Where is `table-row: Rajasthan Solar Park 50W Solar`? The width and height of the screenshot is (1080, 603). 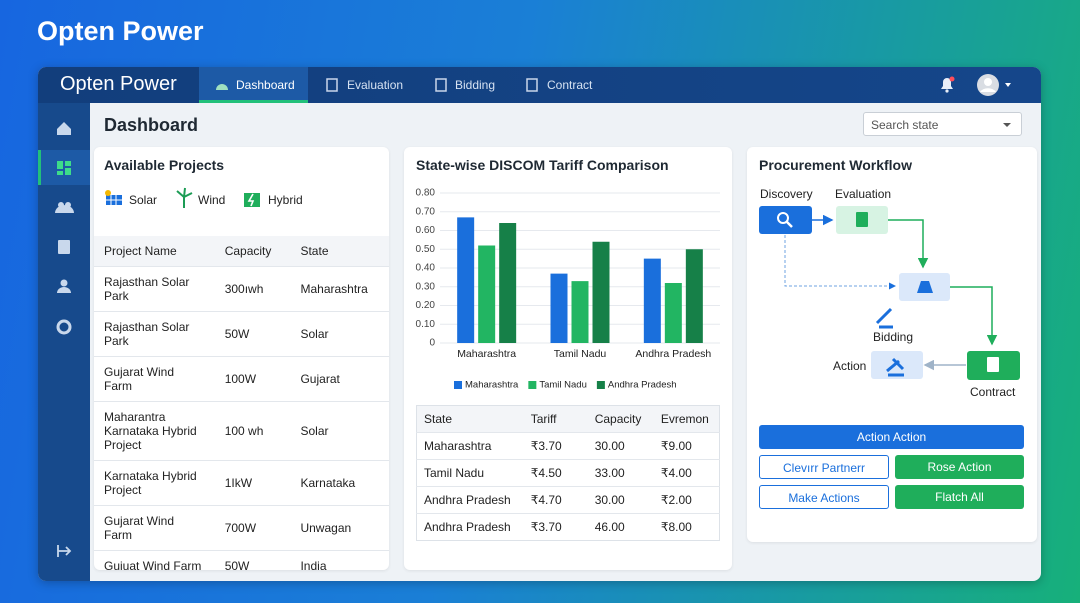
table-row: Rajasthan Solar Park 50W Solar is located at coordinates (241, 334).